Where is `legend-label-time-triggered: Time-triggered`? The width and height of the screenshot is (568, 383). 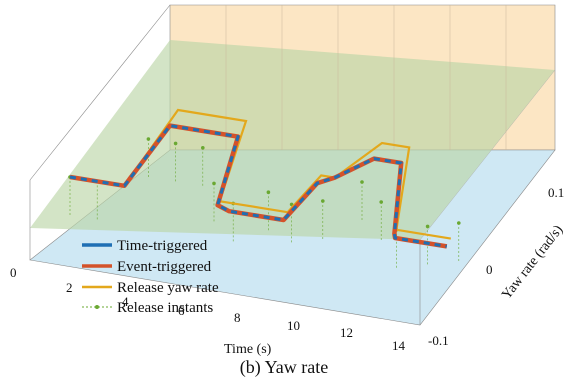
legend-label-time-triggered: Time-triggered is located at coordinates (162, 246).